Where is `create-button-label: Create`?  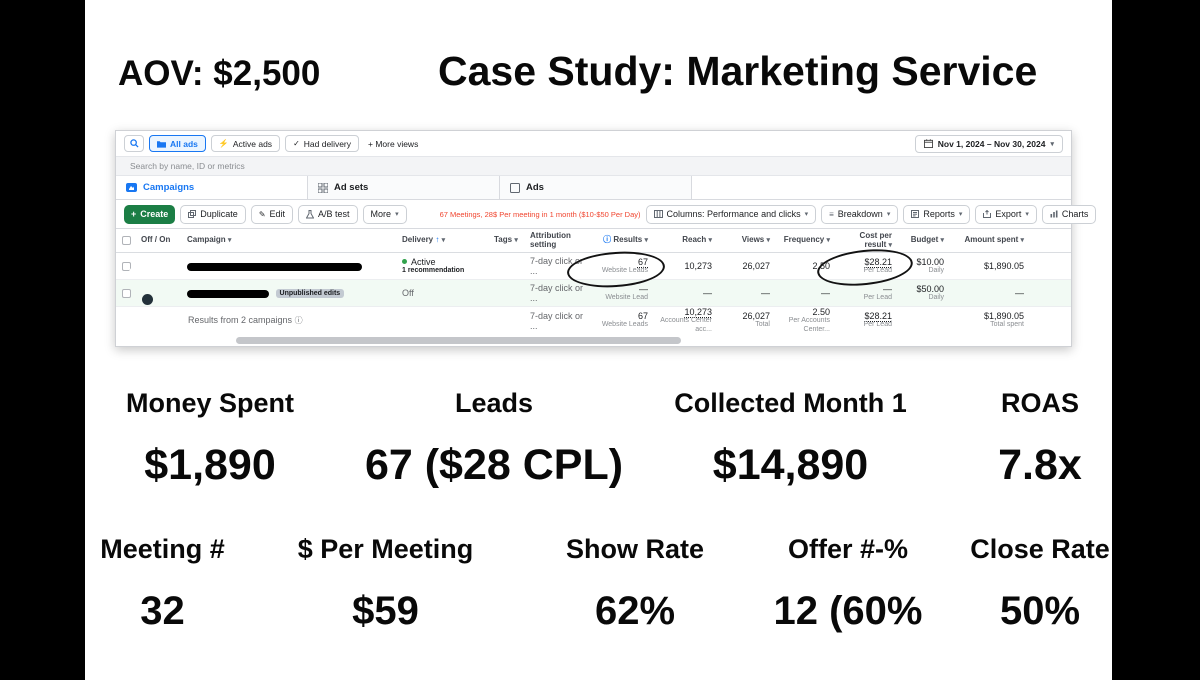
create-button-label: Create is located at coordinates (154, 214).